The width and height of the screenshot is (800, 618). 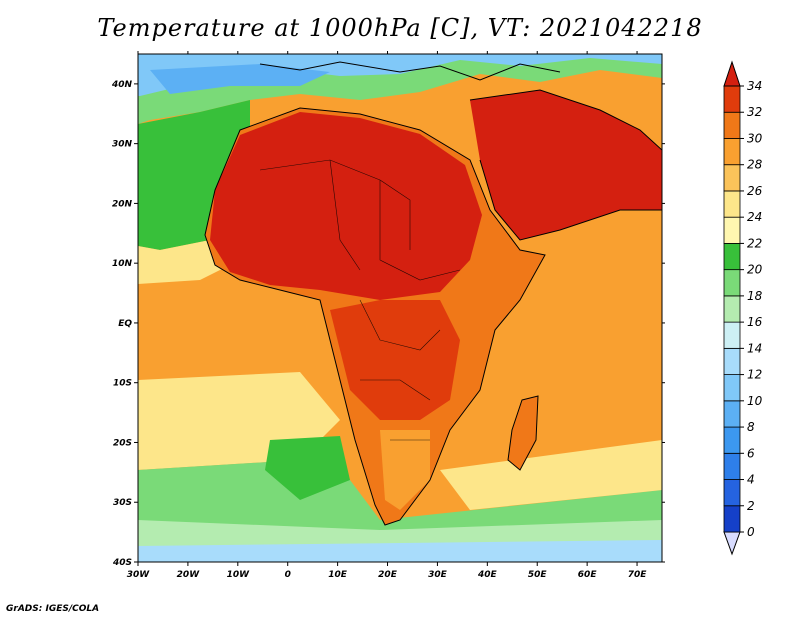 What do you see at coordinates (754, 112) in the screenshot?
I see `colorbar-label: 32` at bounding box center [754, 112].